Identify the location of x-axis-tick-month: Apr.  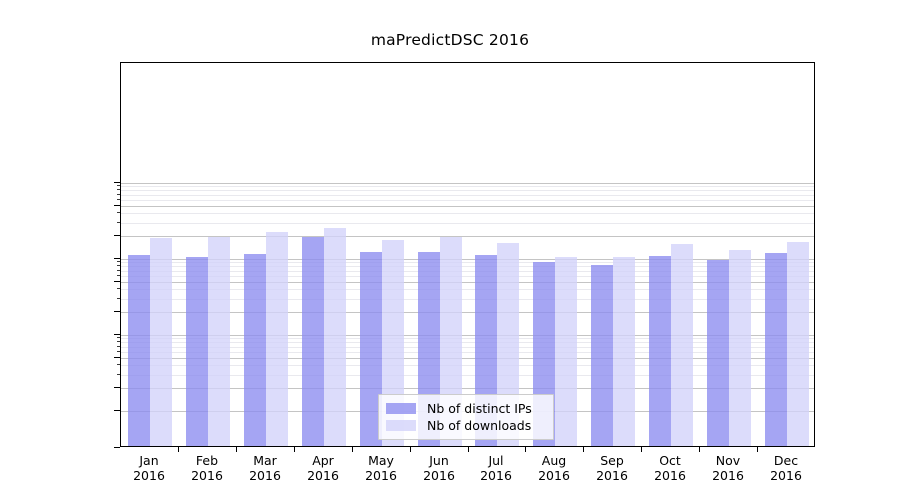
(323, 460).